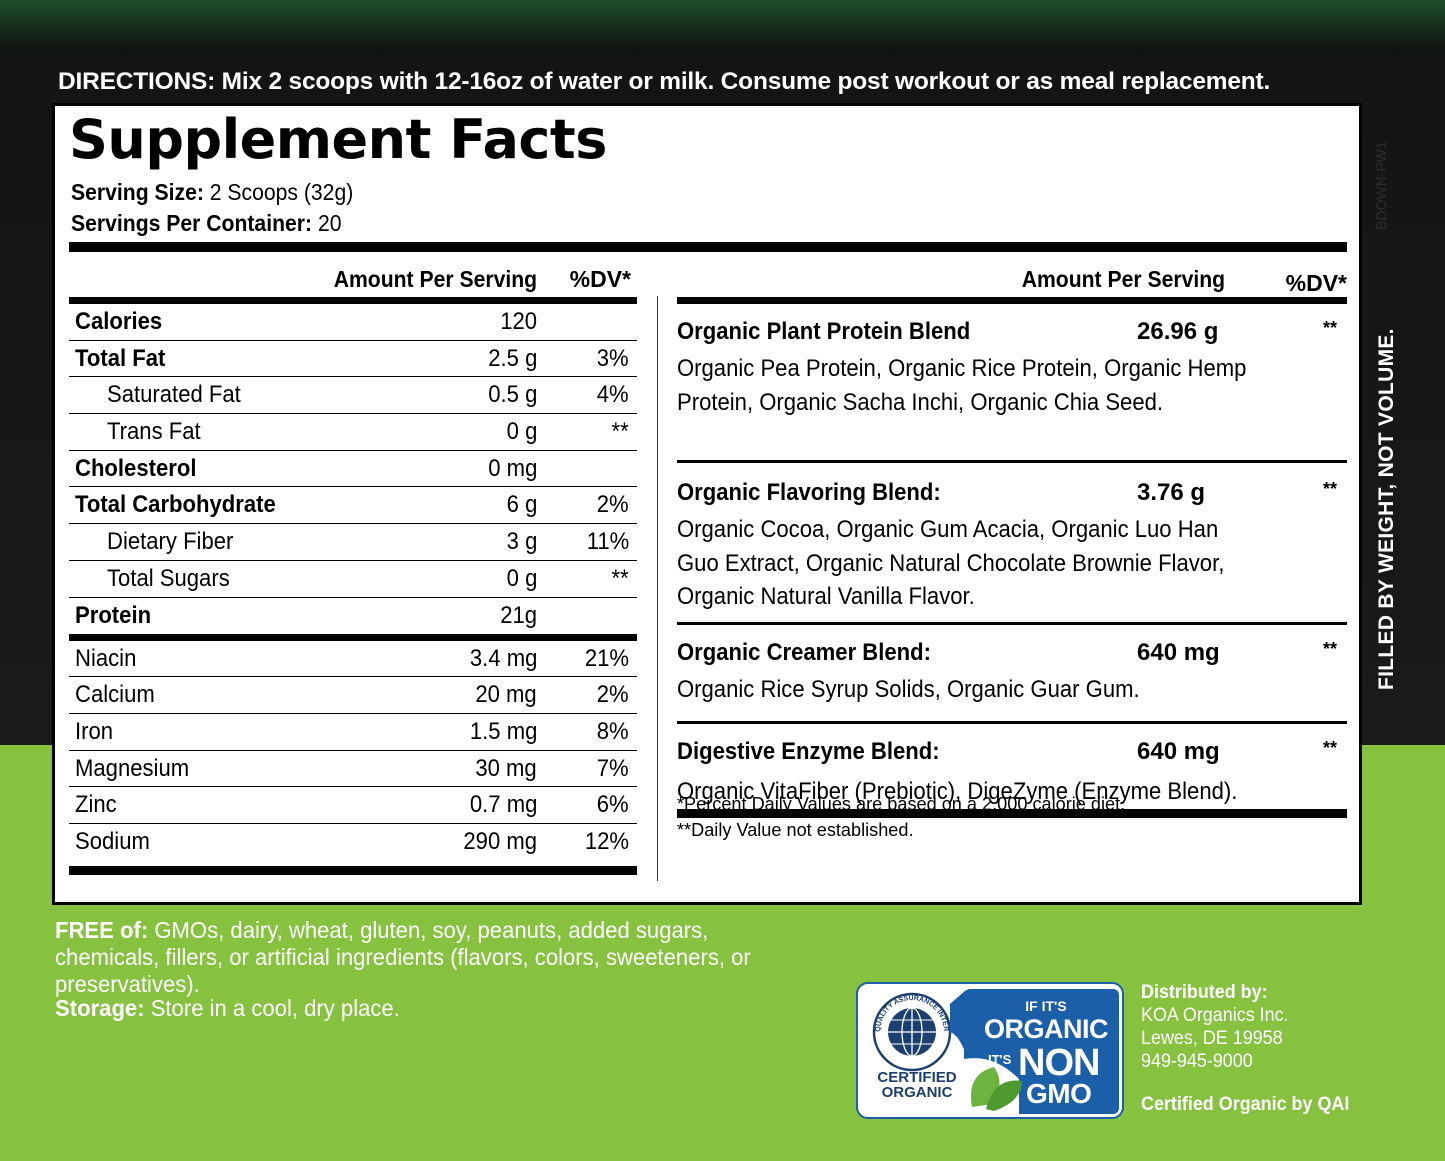 The height and width of the screenshot is (1161, 1445). I want to click on table-row: Total Carbohydrate 6 g 2%, so click(353, 506).